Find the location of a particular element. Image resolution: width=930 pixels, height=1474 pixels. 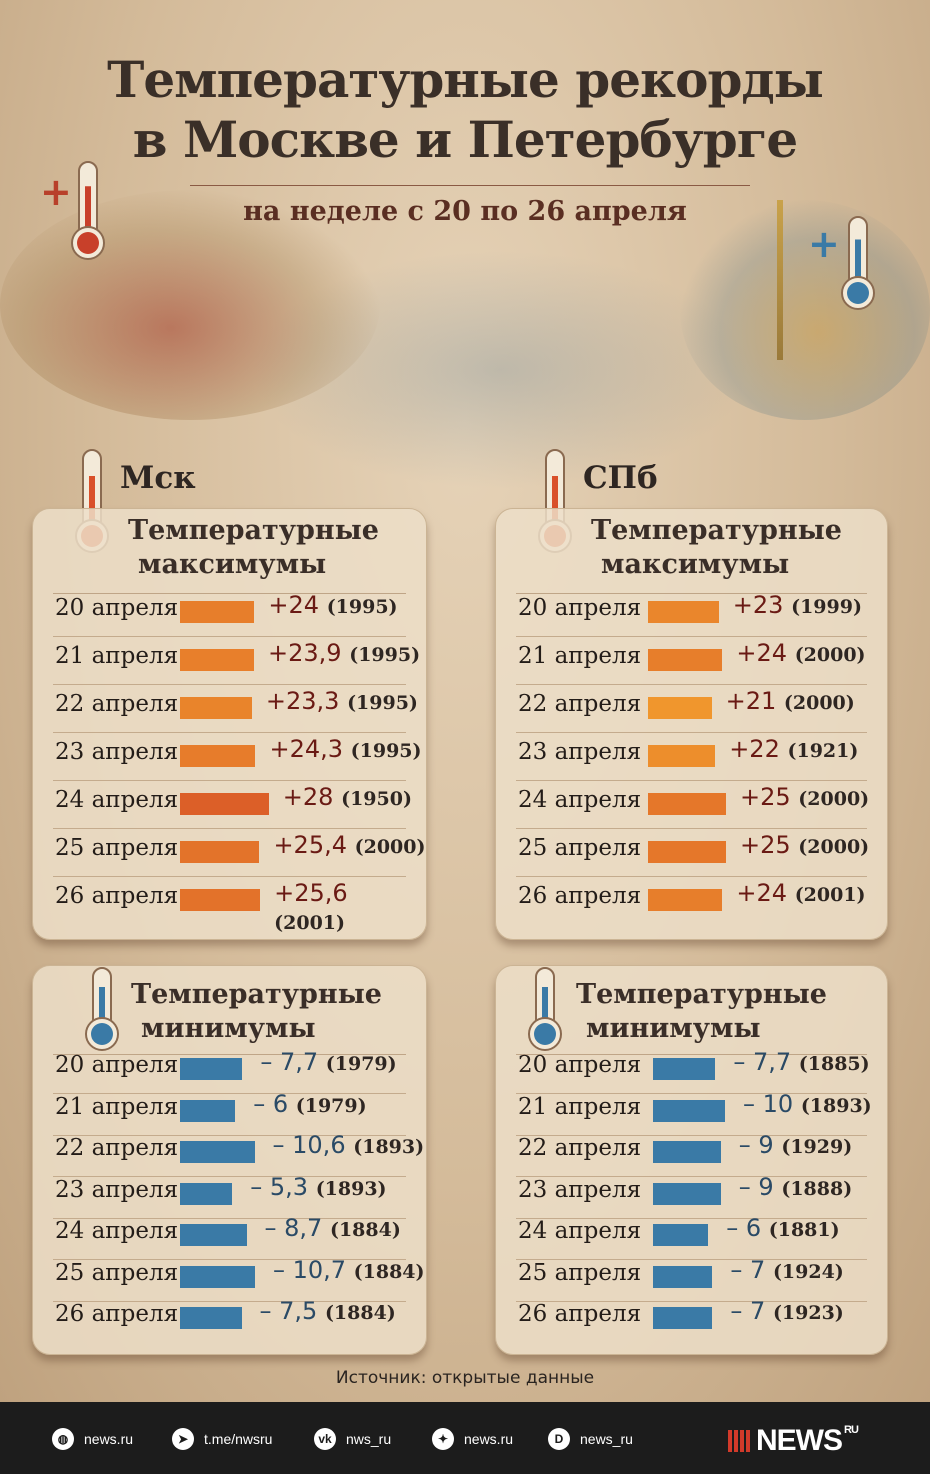

record-value: – 9 (1888) is located at coordinates (795, 1186).